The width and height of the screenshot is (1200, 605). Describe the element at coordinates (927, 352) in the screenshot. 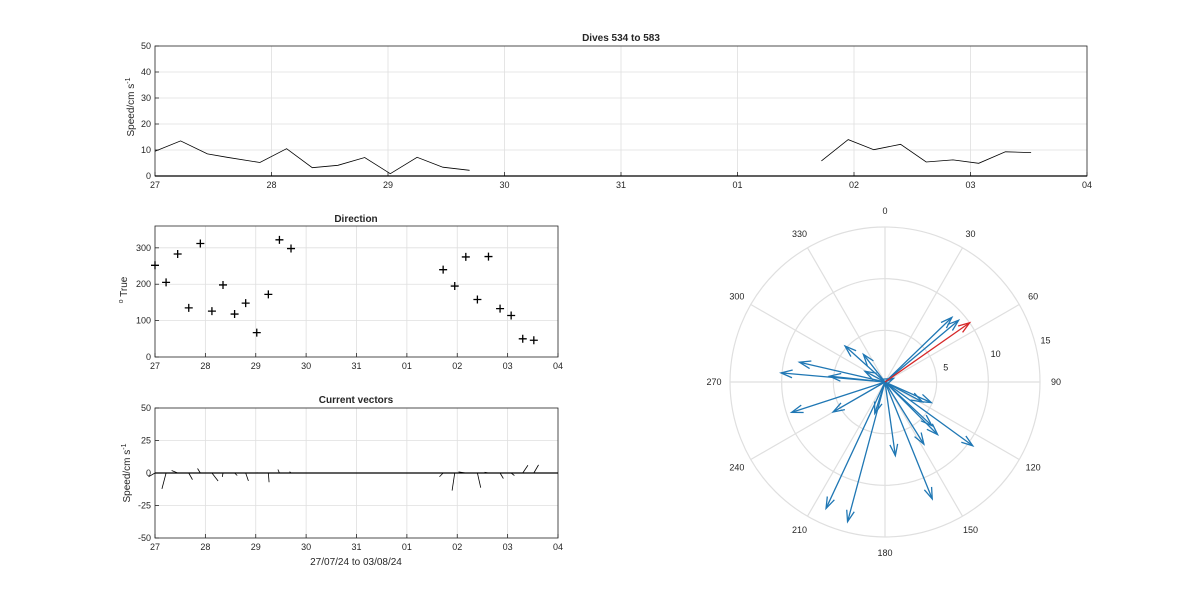

I see `compass-mean-arrow` at that location.